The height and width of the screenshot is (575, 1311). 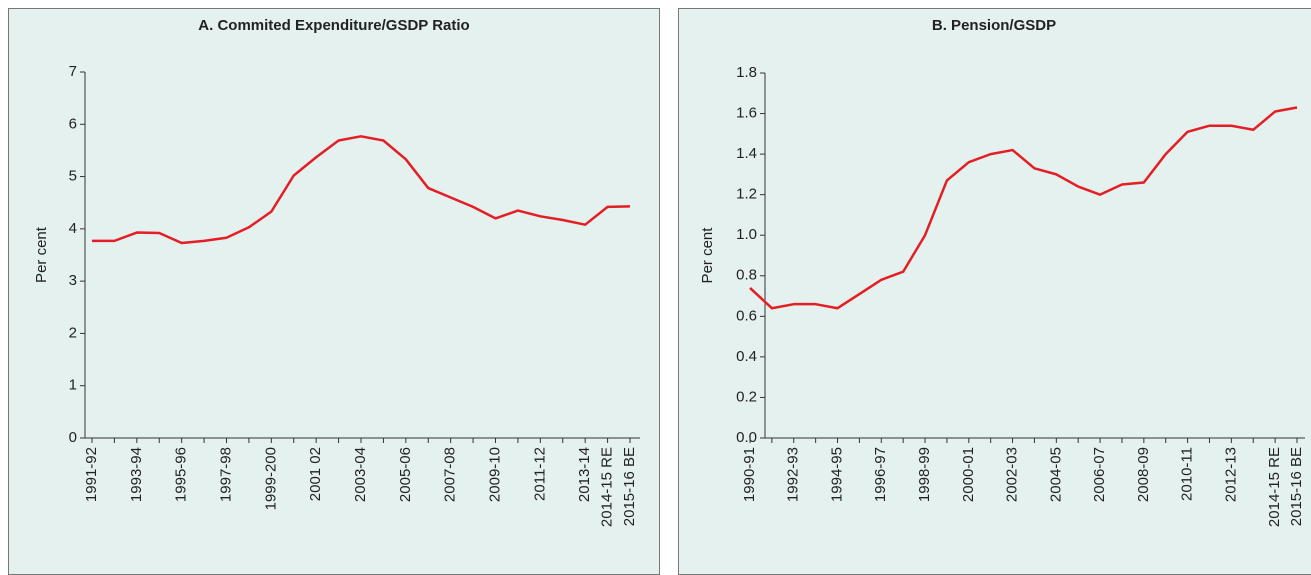 What do you see at coordinates (181, 474) in the screenshot?
I see `x-tick-label: 1995-96` at bounding box center [181, 474].